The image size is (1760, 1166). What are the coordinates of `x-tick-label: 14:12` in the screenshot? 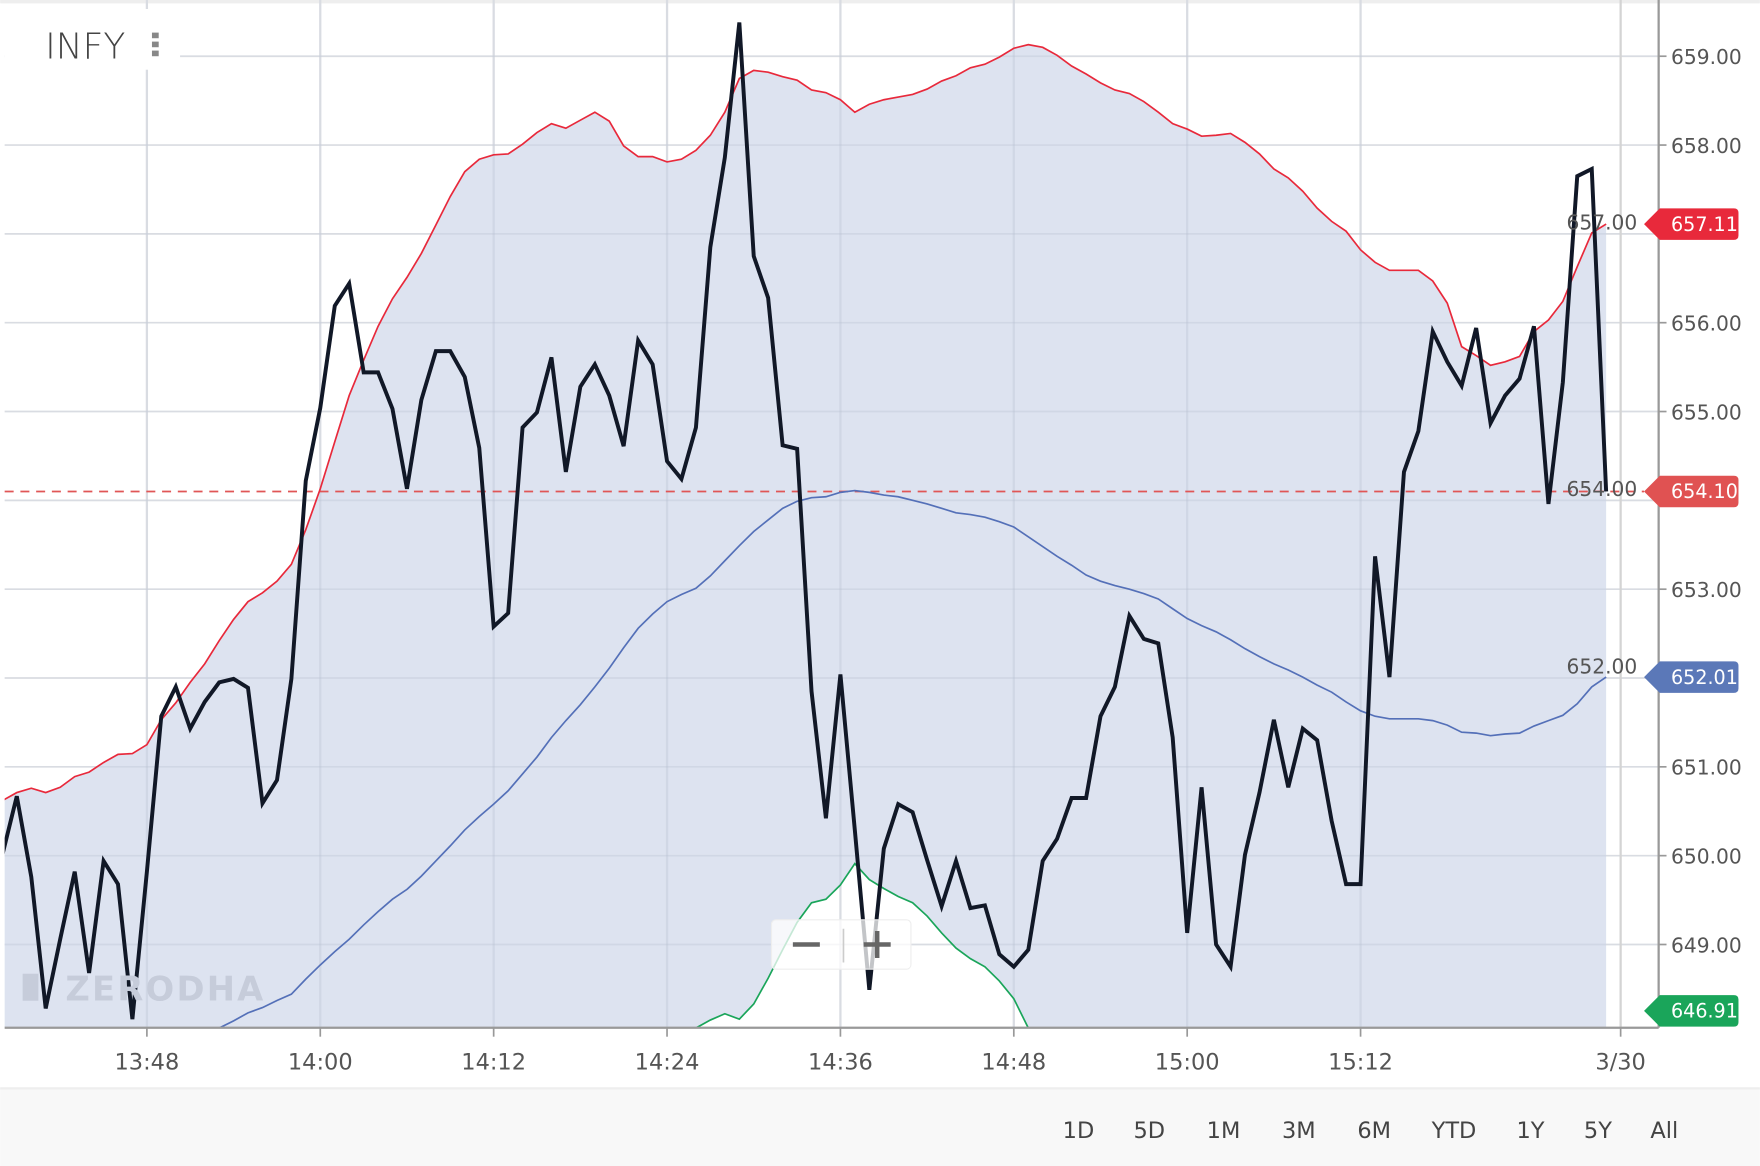 It's located at (493, 1062).